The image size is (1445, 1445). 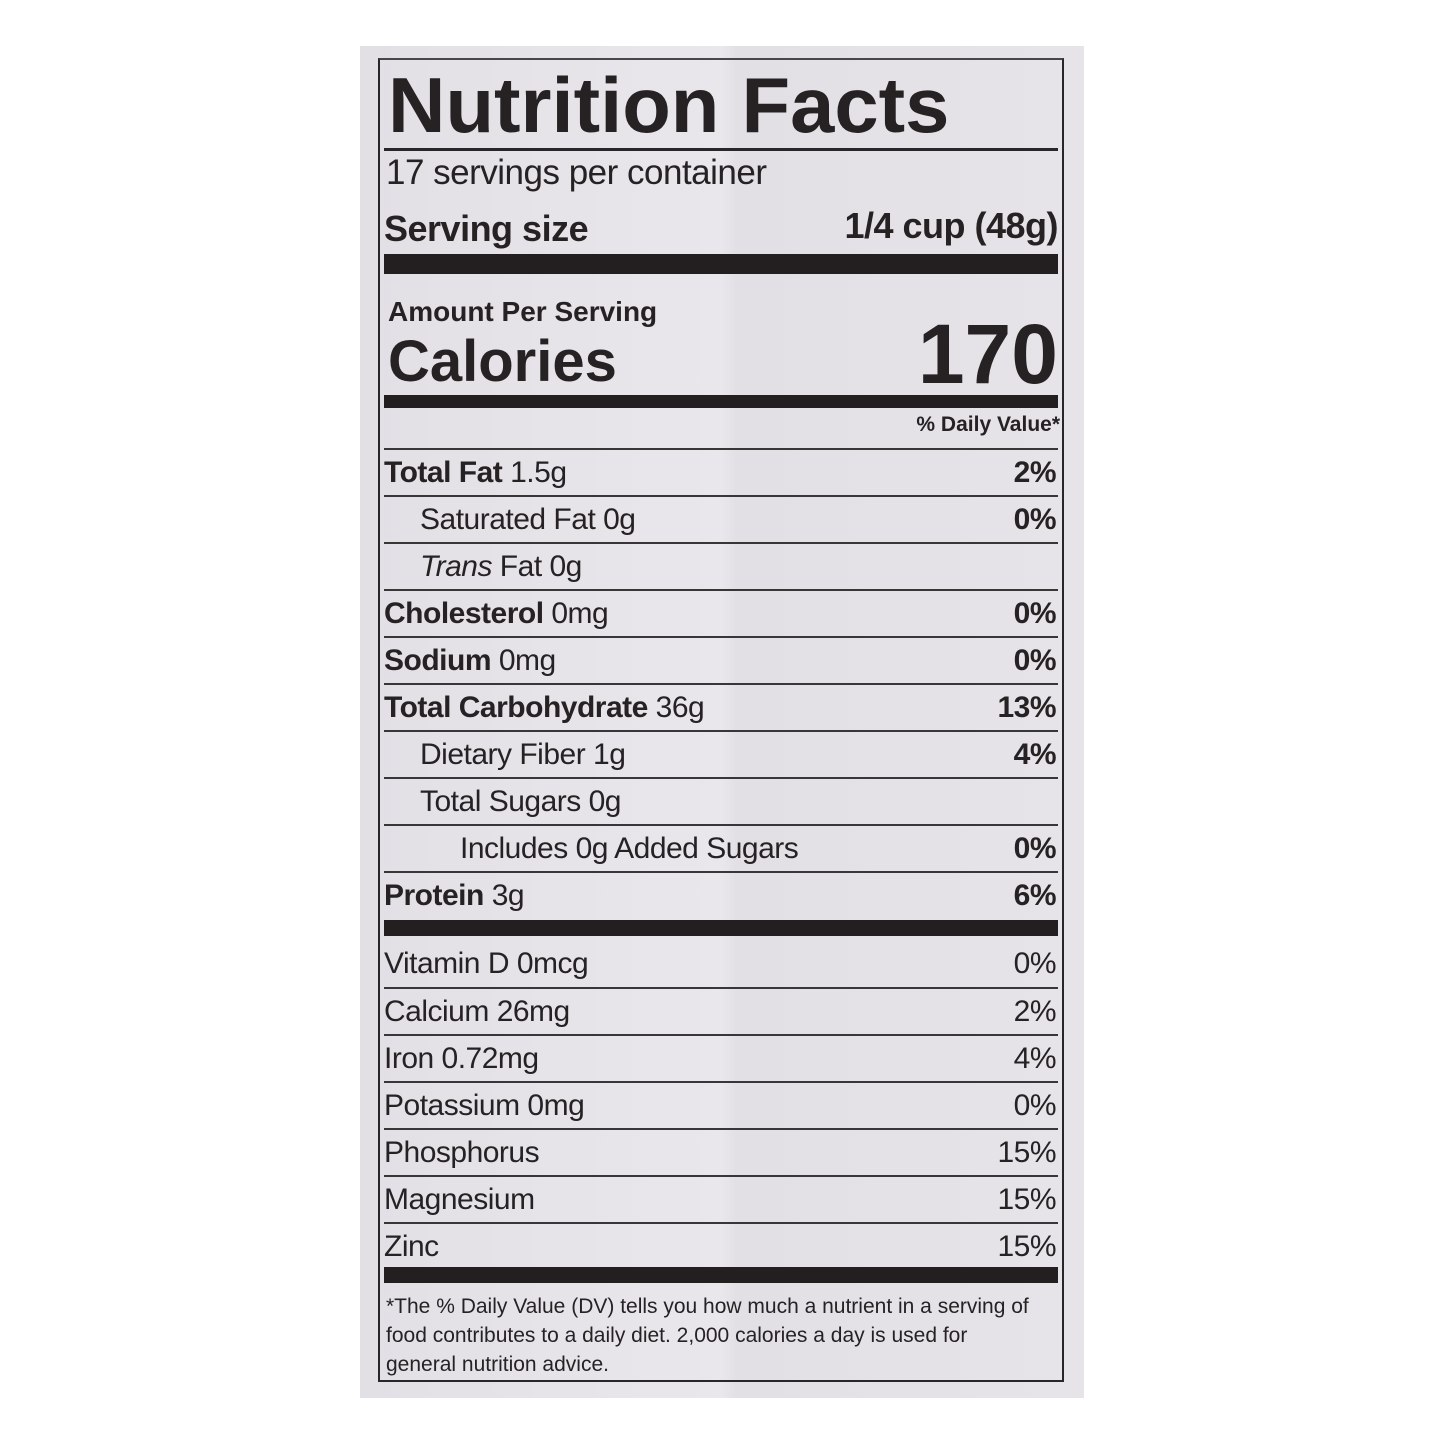 I want to click on nutrient-daily-value: 6%, so click(x=1035, y=895).